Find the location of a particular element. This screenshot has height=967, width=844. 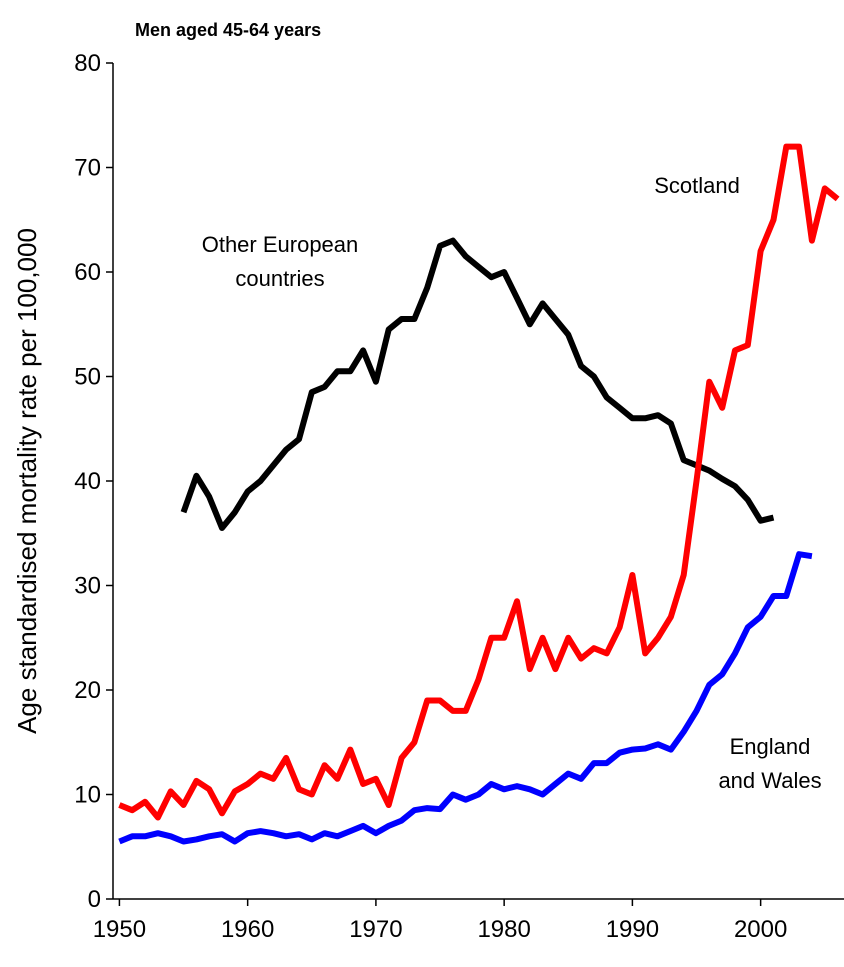

series-label: England and Wales is located at coordinates (770, 763).